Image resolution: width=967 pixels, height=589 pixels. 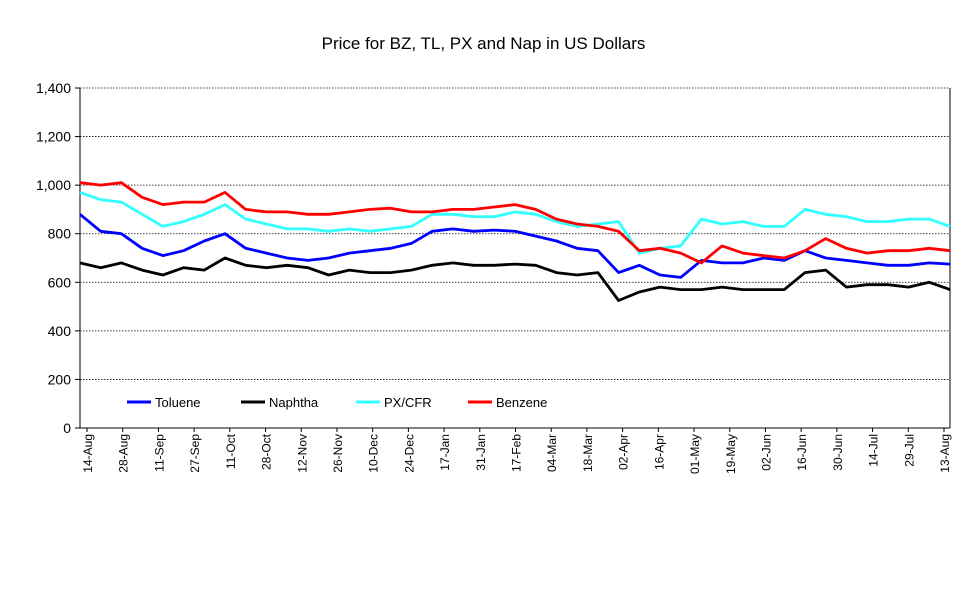 I want to click on x-tick-label: 31-Jan, so click(x=481, y=452).